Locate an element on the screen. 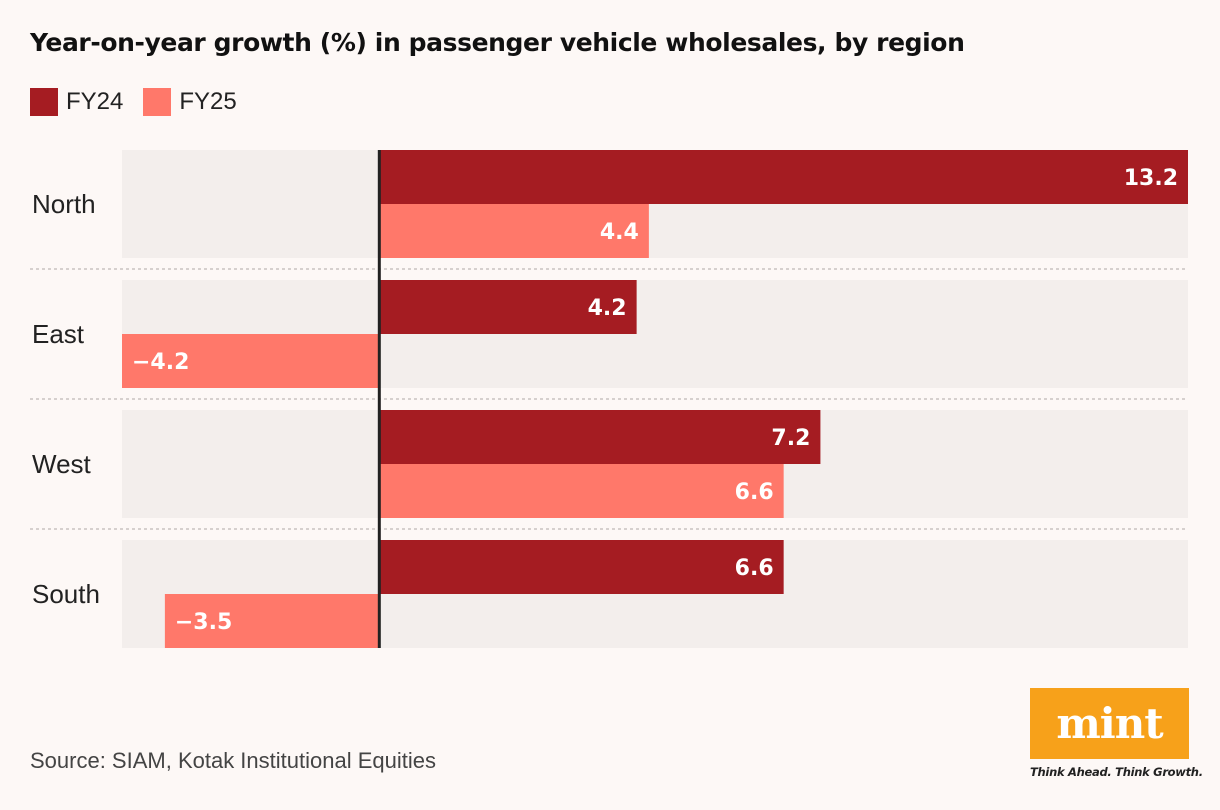 Image resolution: width=1220 pixels, height=810 pixels. bar-fy24-east is located at coordinates (508, 307).